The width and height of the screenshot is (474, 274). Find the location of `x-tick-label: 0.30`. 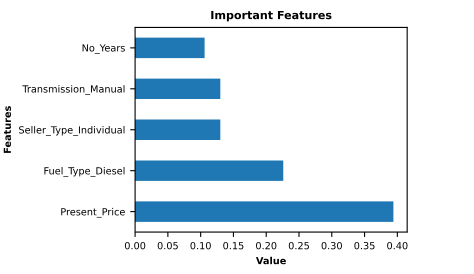

x-tick-label: 0.30 is located at coordinates (332, 246).